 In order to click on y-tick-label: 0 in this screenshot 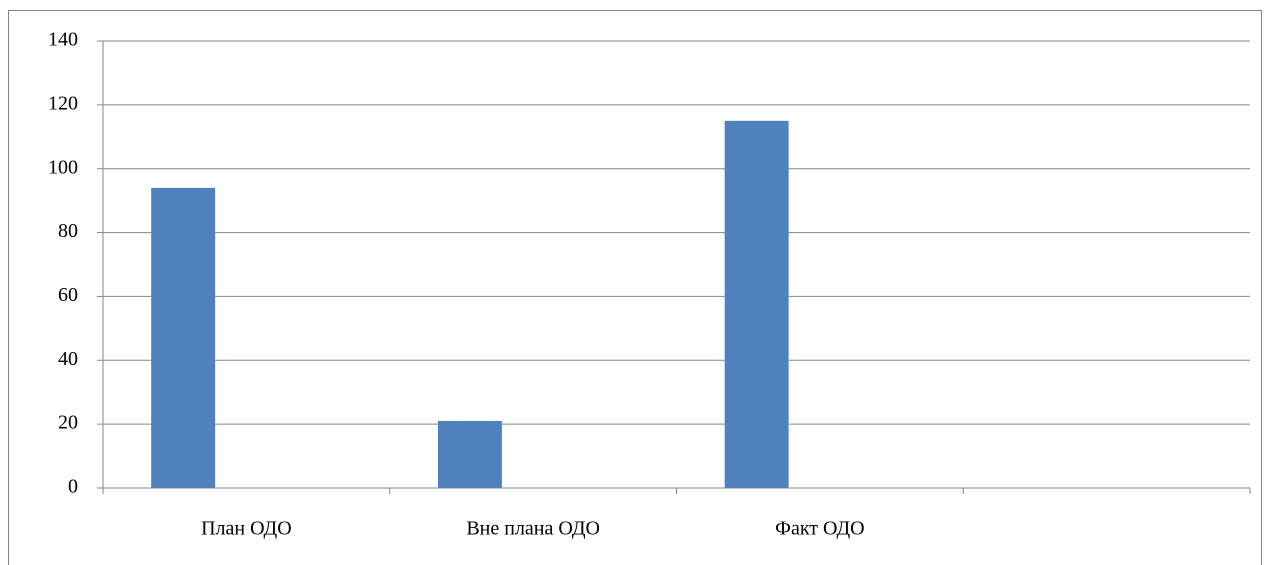, I will do `click(73, 487)`.